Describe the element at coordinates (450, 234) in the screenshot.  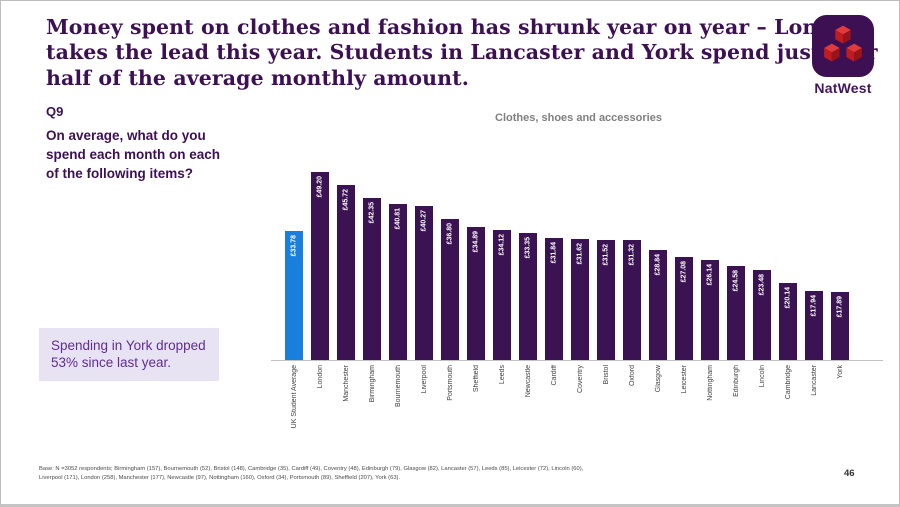
I see `bar-value-label: £36.80` at that location.